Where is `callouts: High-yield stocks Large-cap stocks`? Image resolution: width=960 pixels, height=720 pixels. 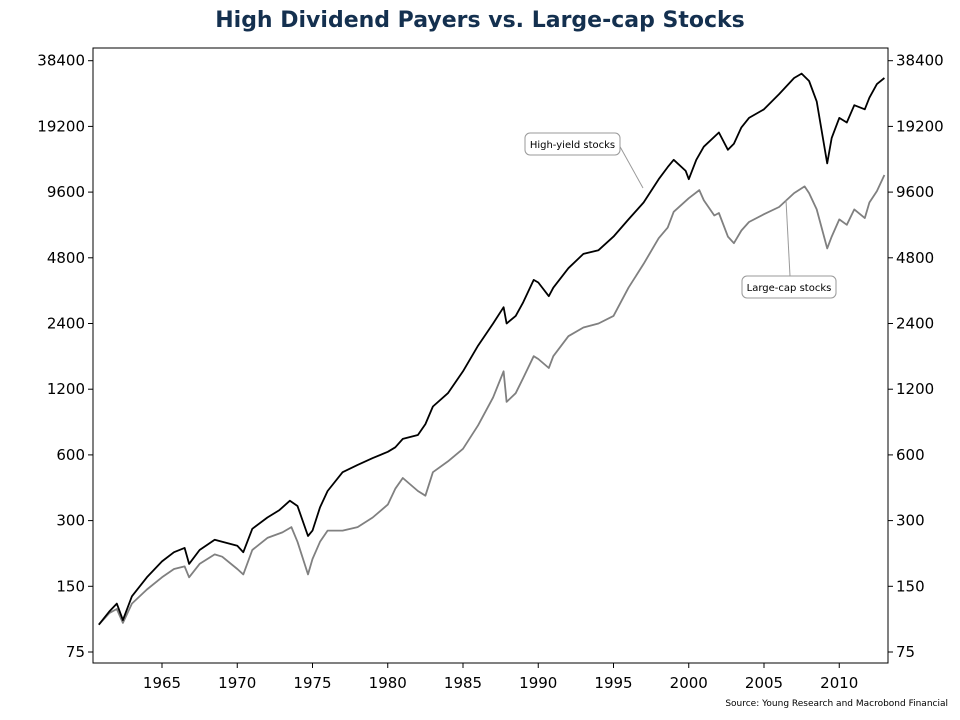 callouts: High-yield stocks Large-cap stocks is located at coordinates (680, 215).